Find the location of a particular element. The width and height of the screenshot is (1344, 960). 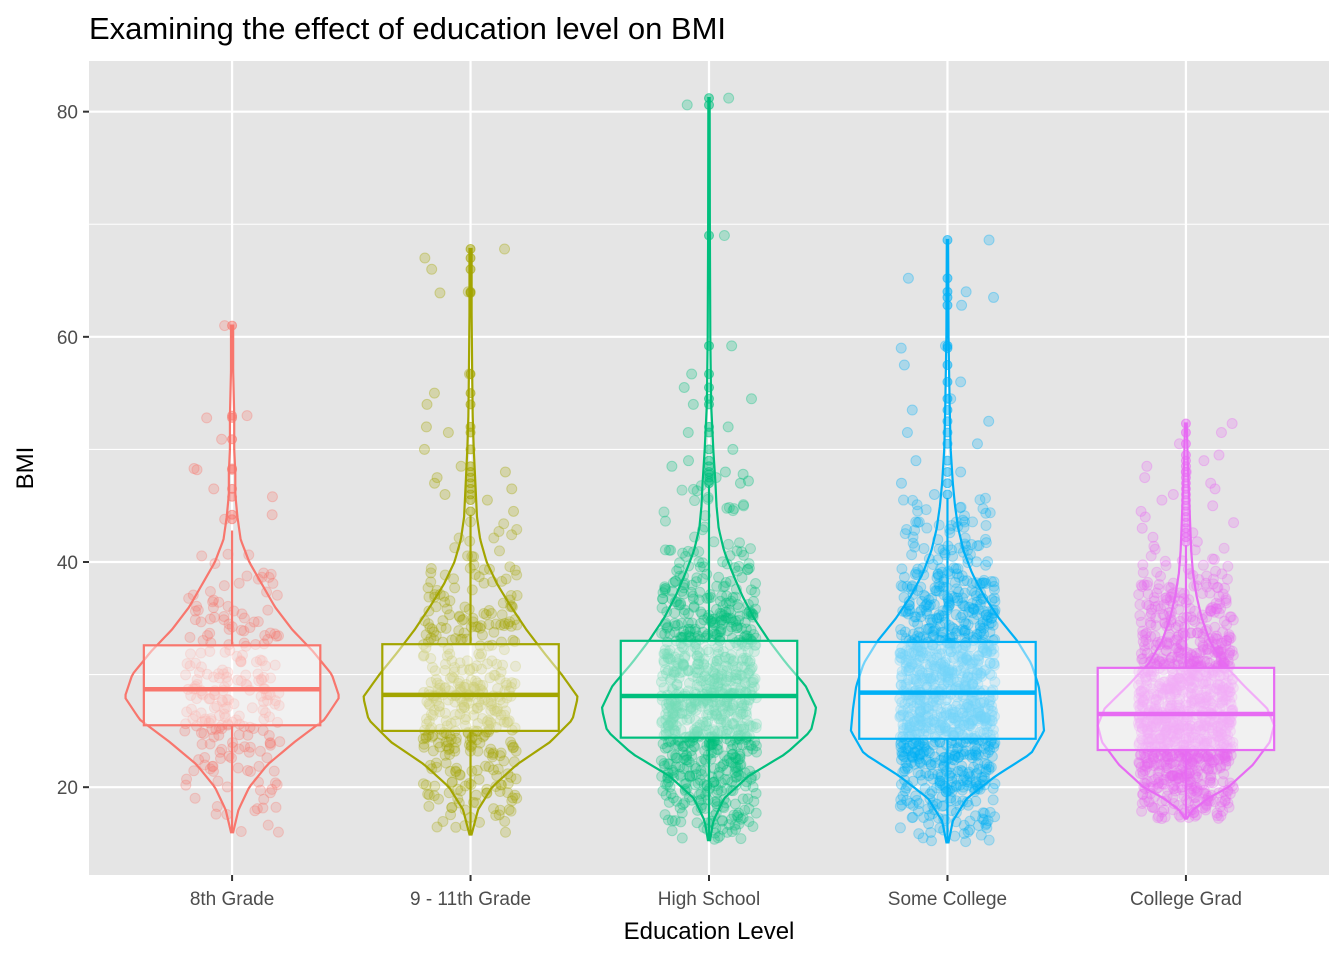

x-tick-label: Some College is located at coordinates (947, 899).